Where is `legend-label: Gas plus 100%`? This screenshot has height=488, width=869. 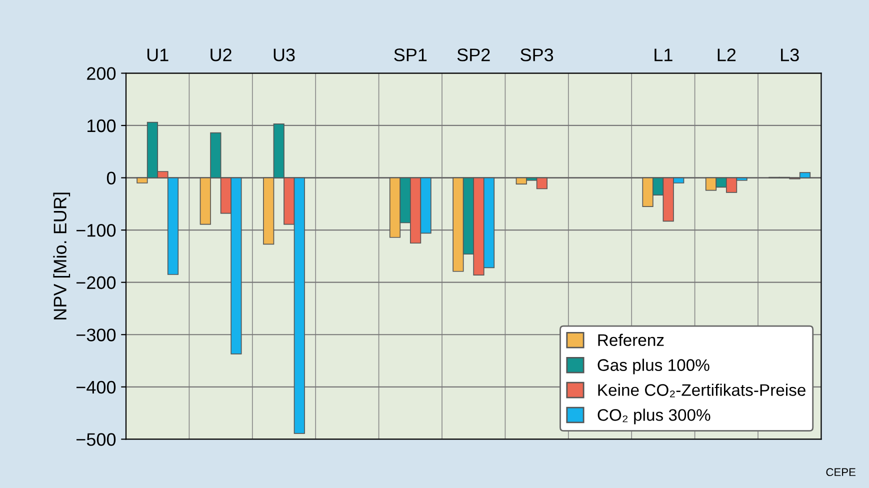 legend-label: Gas plus 100% is located at coordinates (654, 366).